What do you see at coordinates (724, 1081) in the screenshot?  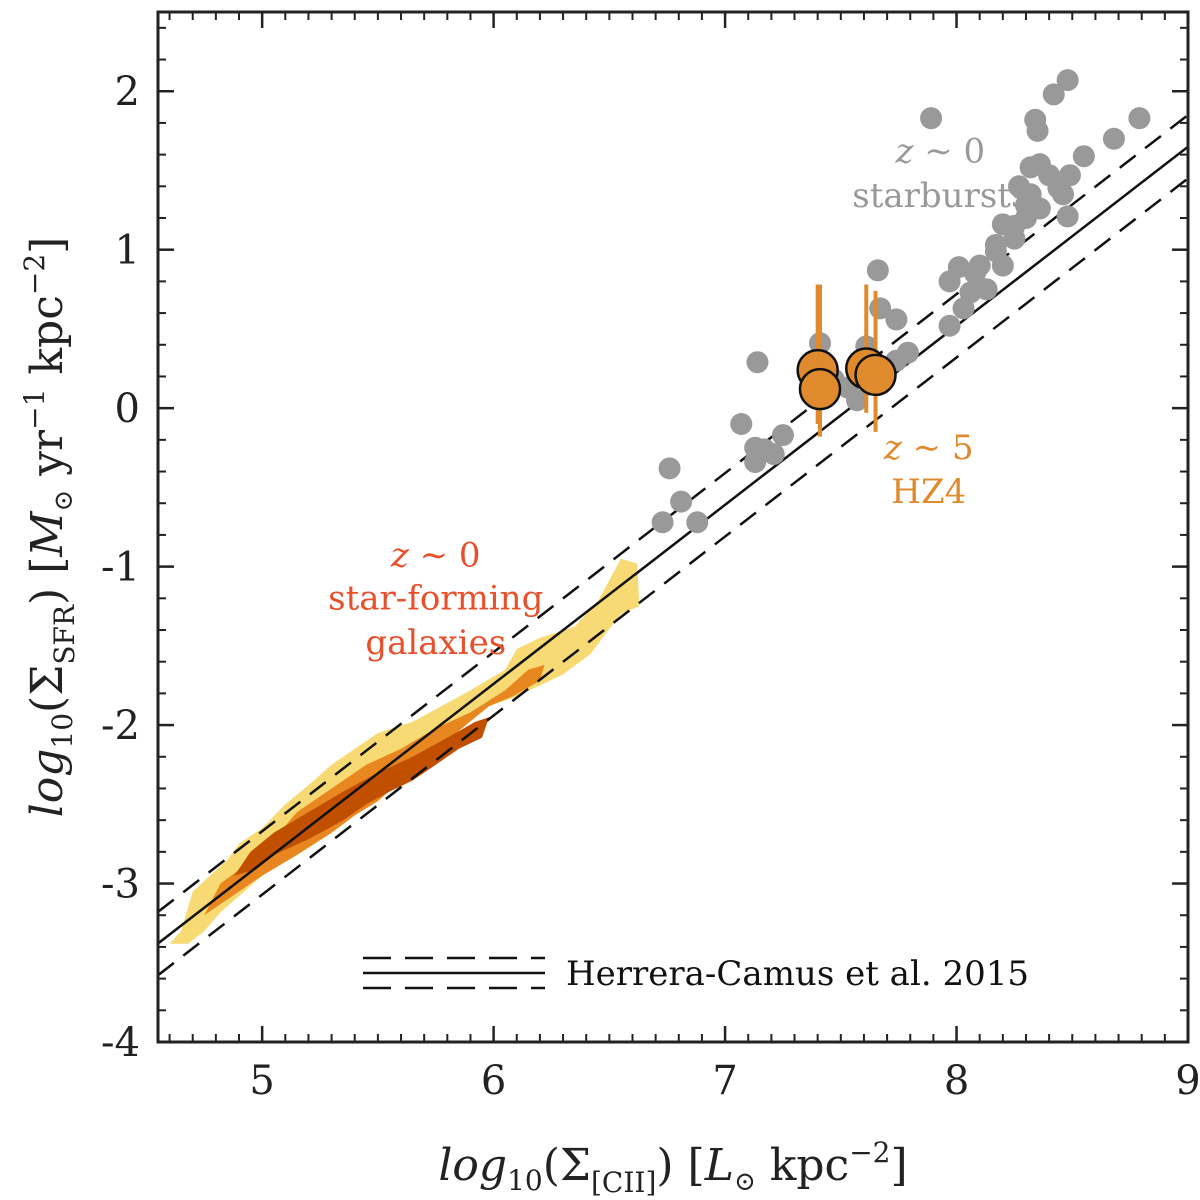 I see `x-tick-label: 7` at bounding box center [724, 1081].